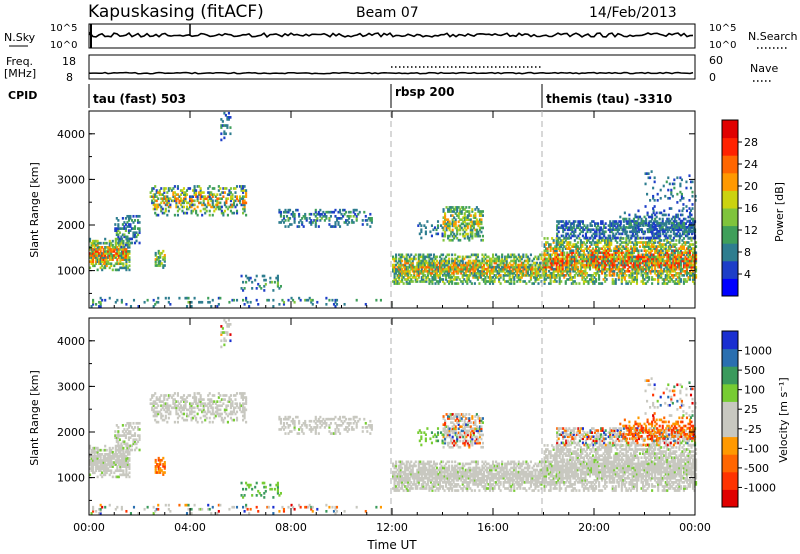 This screenshot has width=800, height=554. What do you see at coordinates (34, 210) in the screenshot?
I see `power-ylabel: Slant Range [km]` at bounding box center [34, 210].